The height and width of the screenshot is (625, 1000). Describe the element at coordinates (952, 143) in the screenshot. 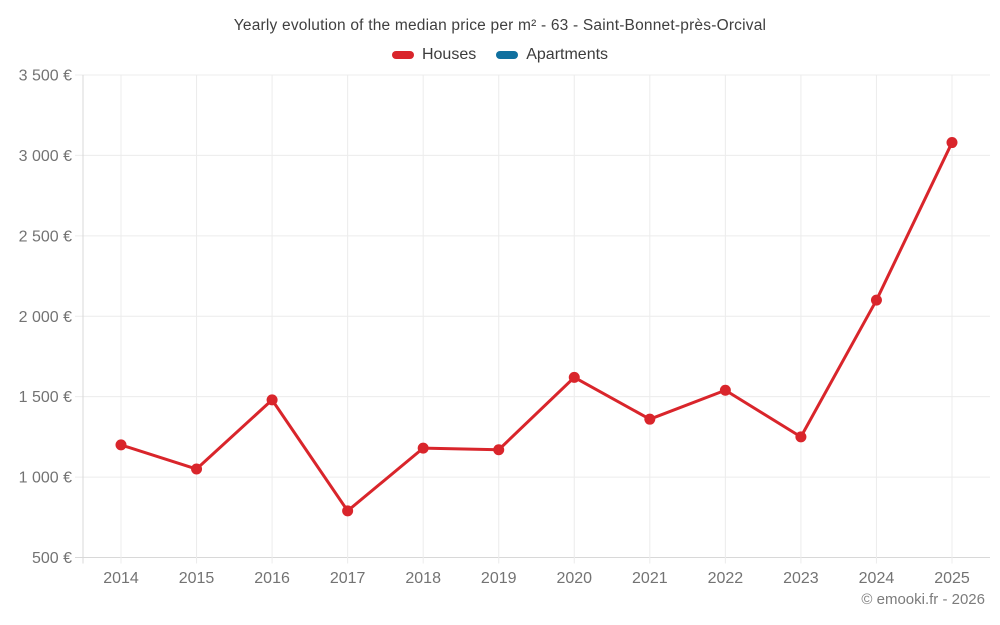

I see `data-point-houses-2025` at that location.